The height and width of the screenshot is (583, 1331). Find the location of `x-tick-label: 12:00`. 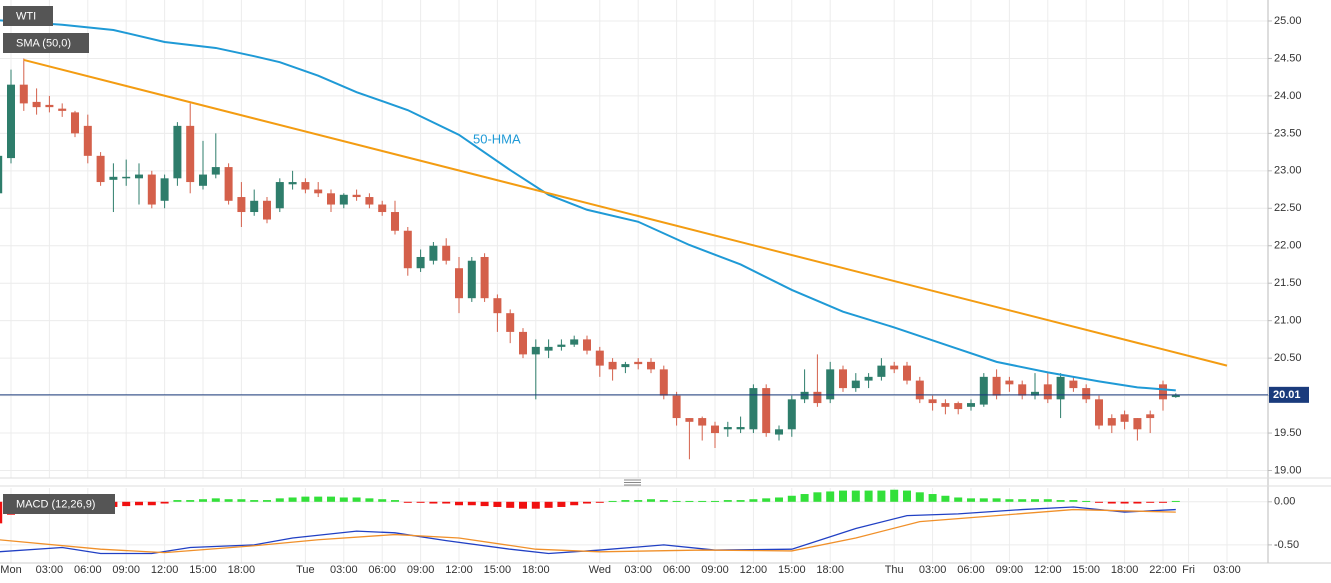

x-tick-label: 12:00 is located at coordinates (754, 570).